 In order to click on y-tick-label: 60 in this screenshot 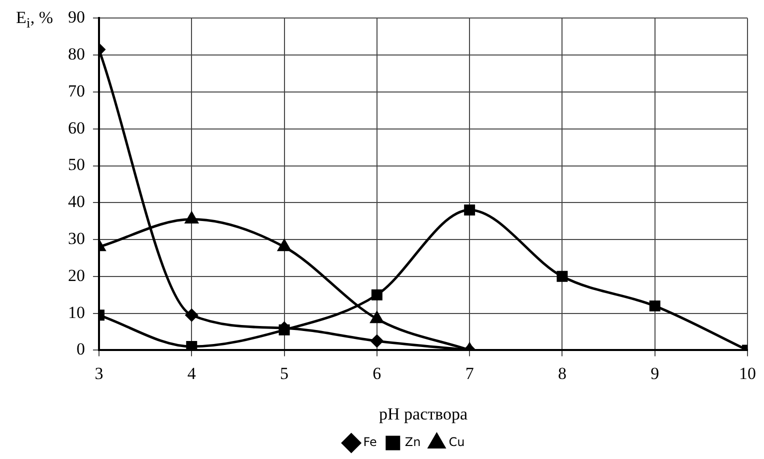, I will do `click(76, 128)`.